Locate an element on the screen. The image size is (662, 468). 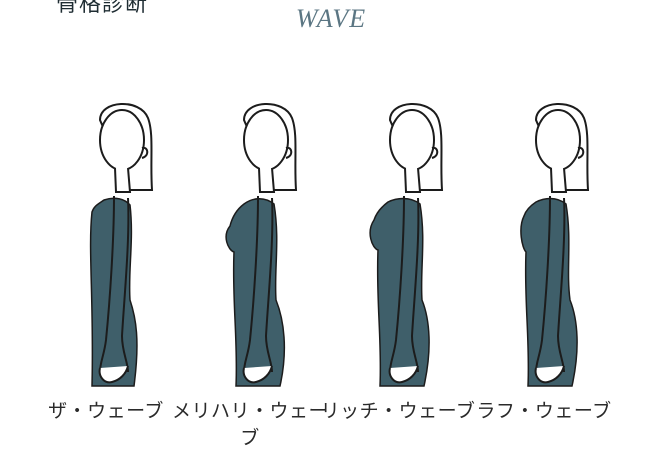
header-cut-text: 骨格診断 is located at coordinates (102, 8).